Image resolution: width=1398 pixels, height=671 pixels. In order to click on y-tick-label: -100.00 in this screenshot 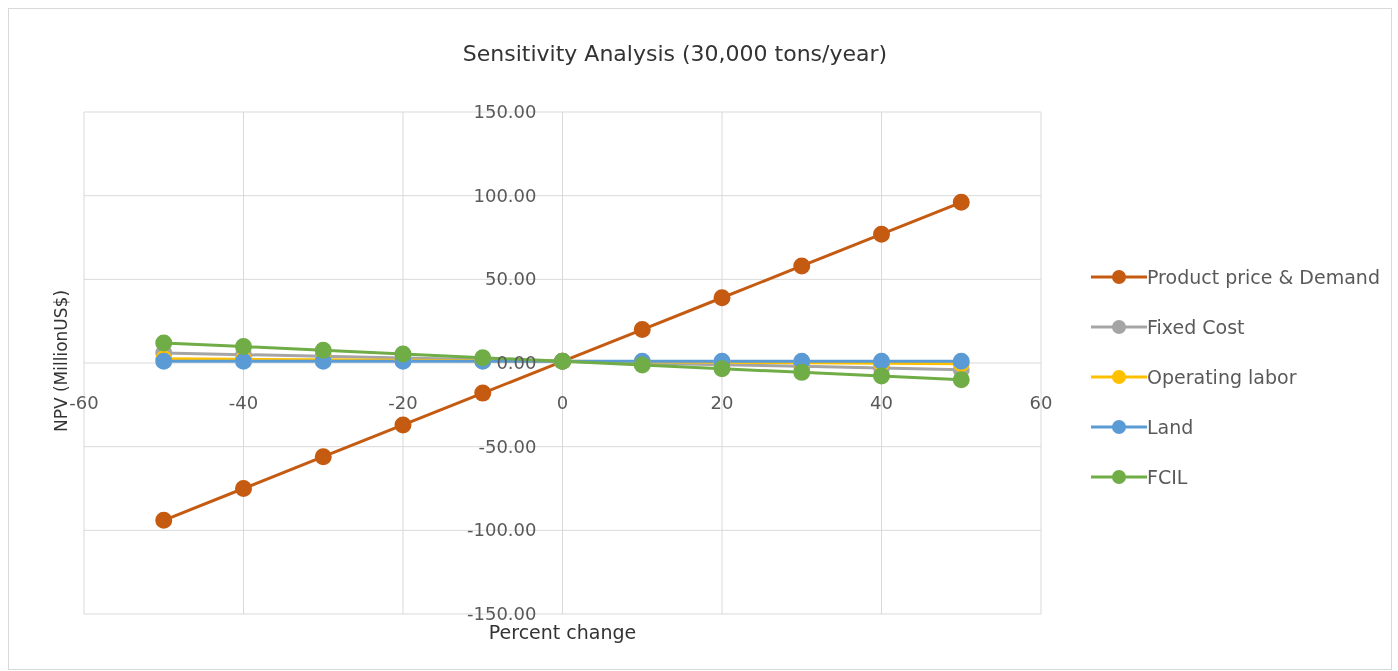, I will do `click(502, 530)`.